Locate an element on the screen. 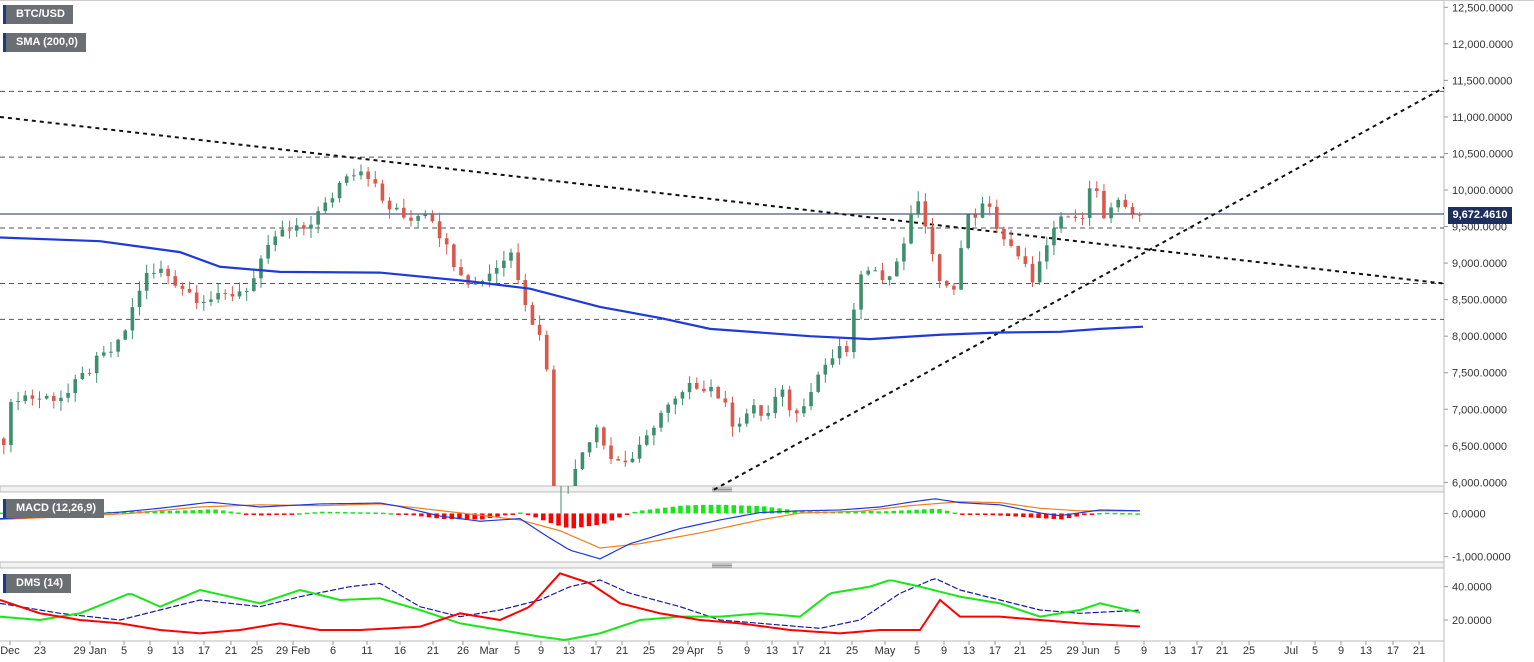 The width and height of the screenshot is (1534, 662). sma-overlay-label: SMA (200,0) is located at coordinates (44, 42).